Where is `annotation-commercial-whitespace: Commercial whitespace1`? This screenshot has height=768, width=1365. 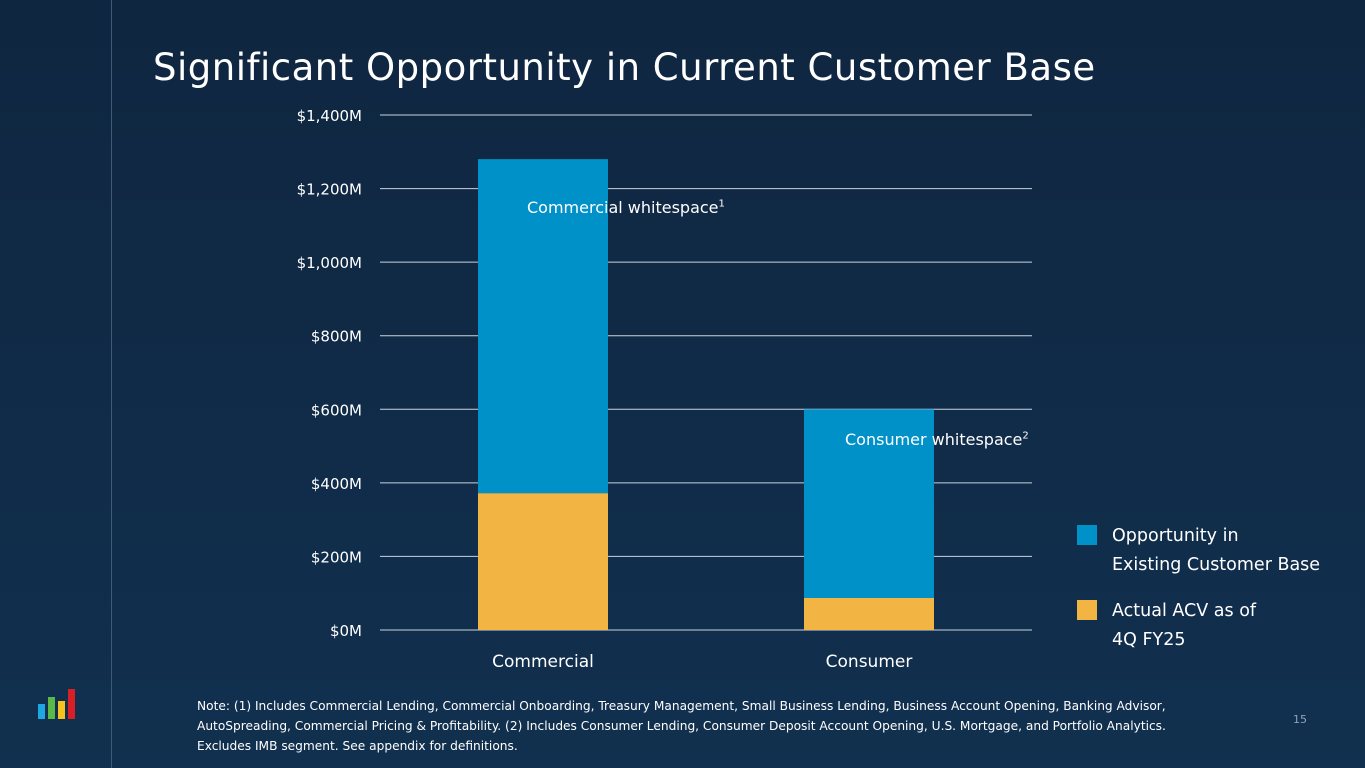
annotation-commercial-whitespace: Commercial whitespace1 is located at coordinates (626, 207).